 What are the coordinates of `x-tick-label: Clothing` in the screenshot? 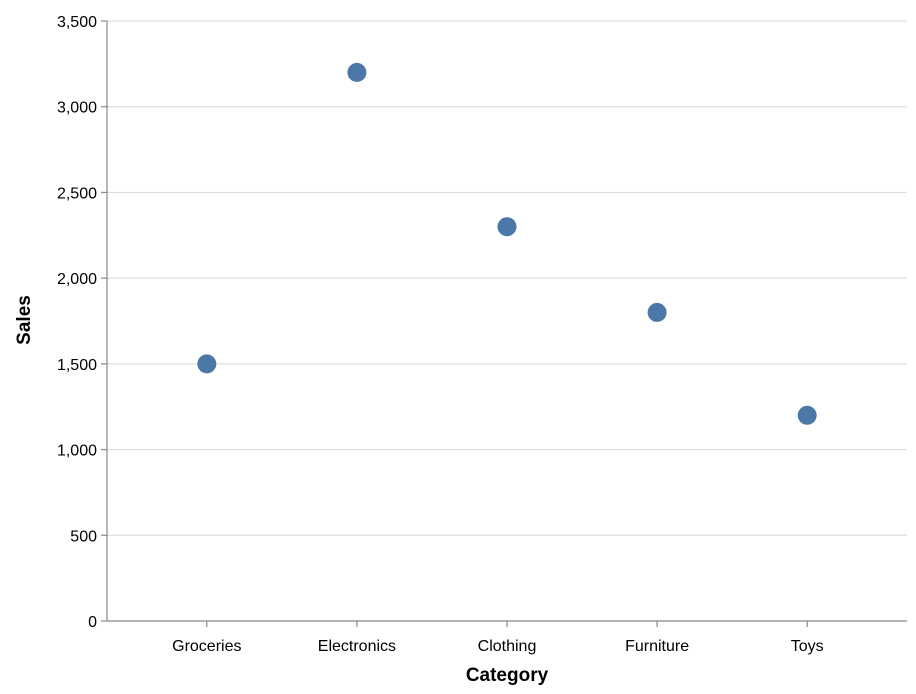 It's located at (507, 646).